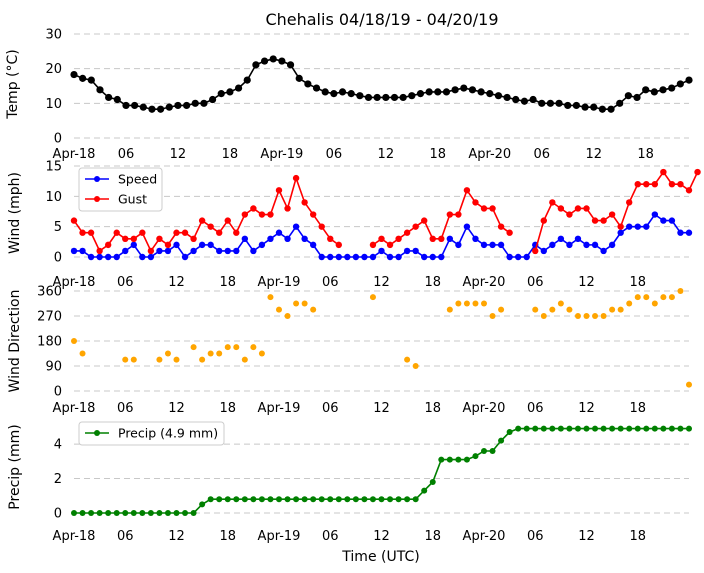 This screenshot has height=573, width=704. I want to click on y-tick-label: 180, so click(49, 342).